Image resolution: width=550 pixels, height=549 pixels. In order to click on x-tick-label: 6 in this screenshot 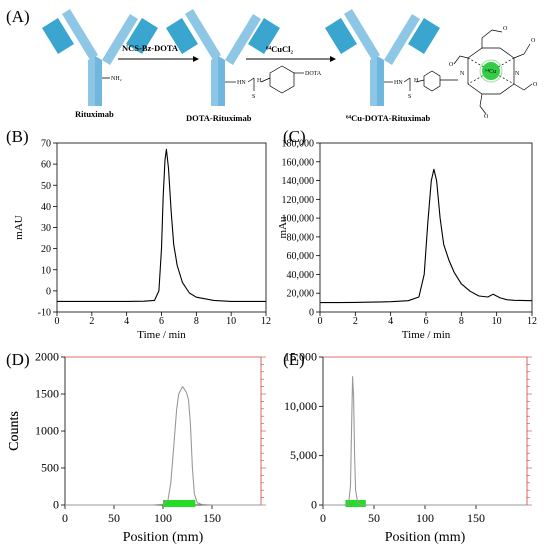, I will do `click(161, 321)`.